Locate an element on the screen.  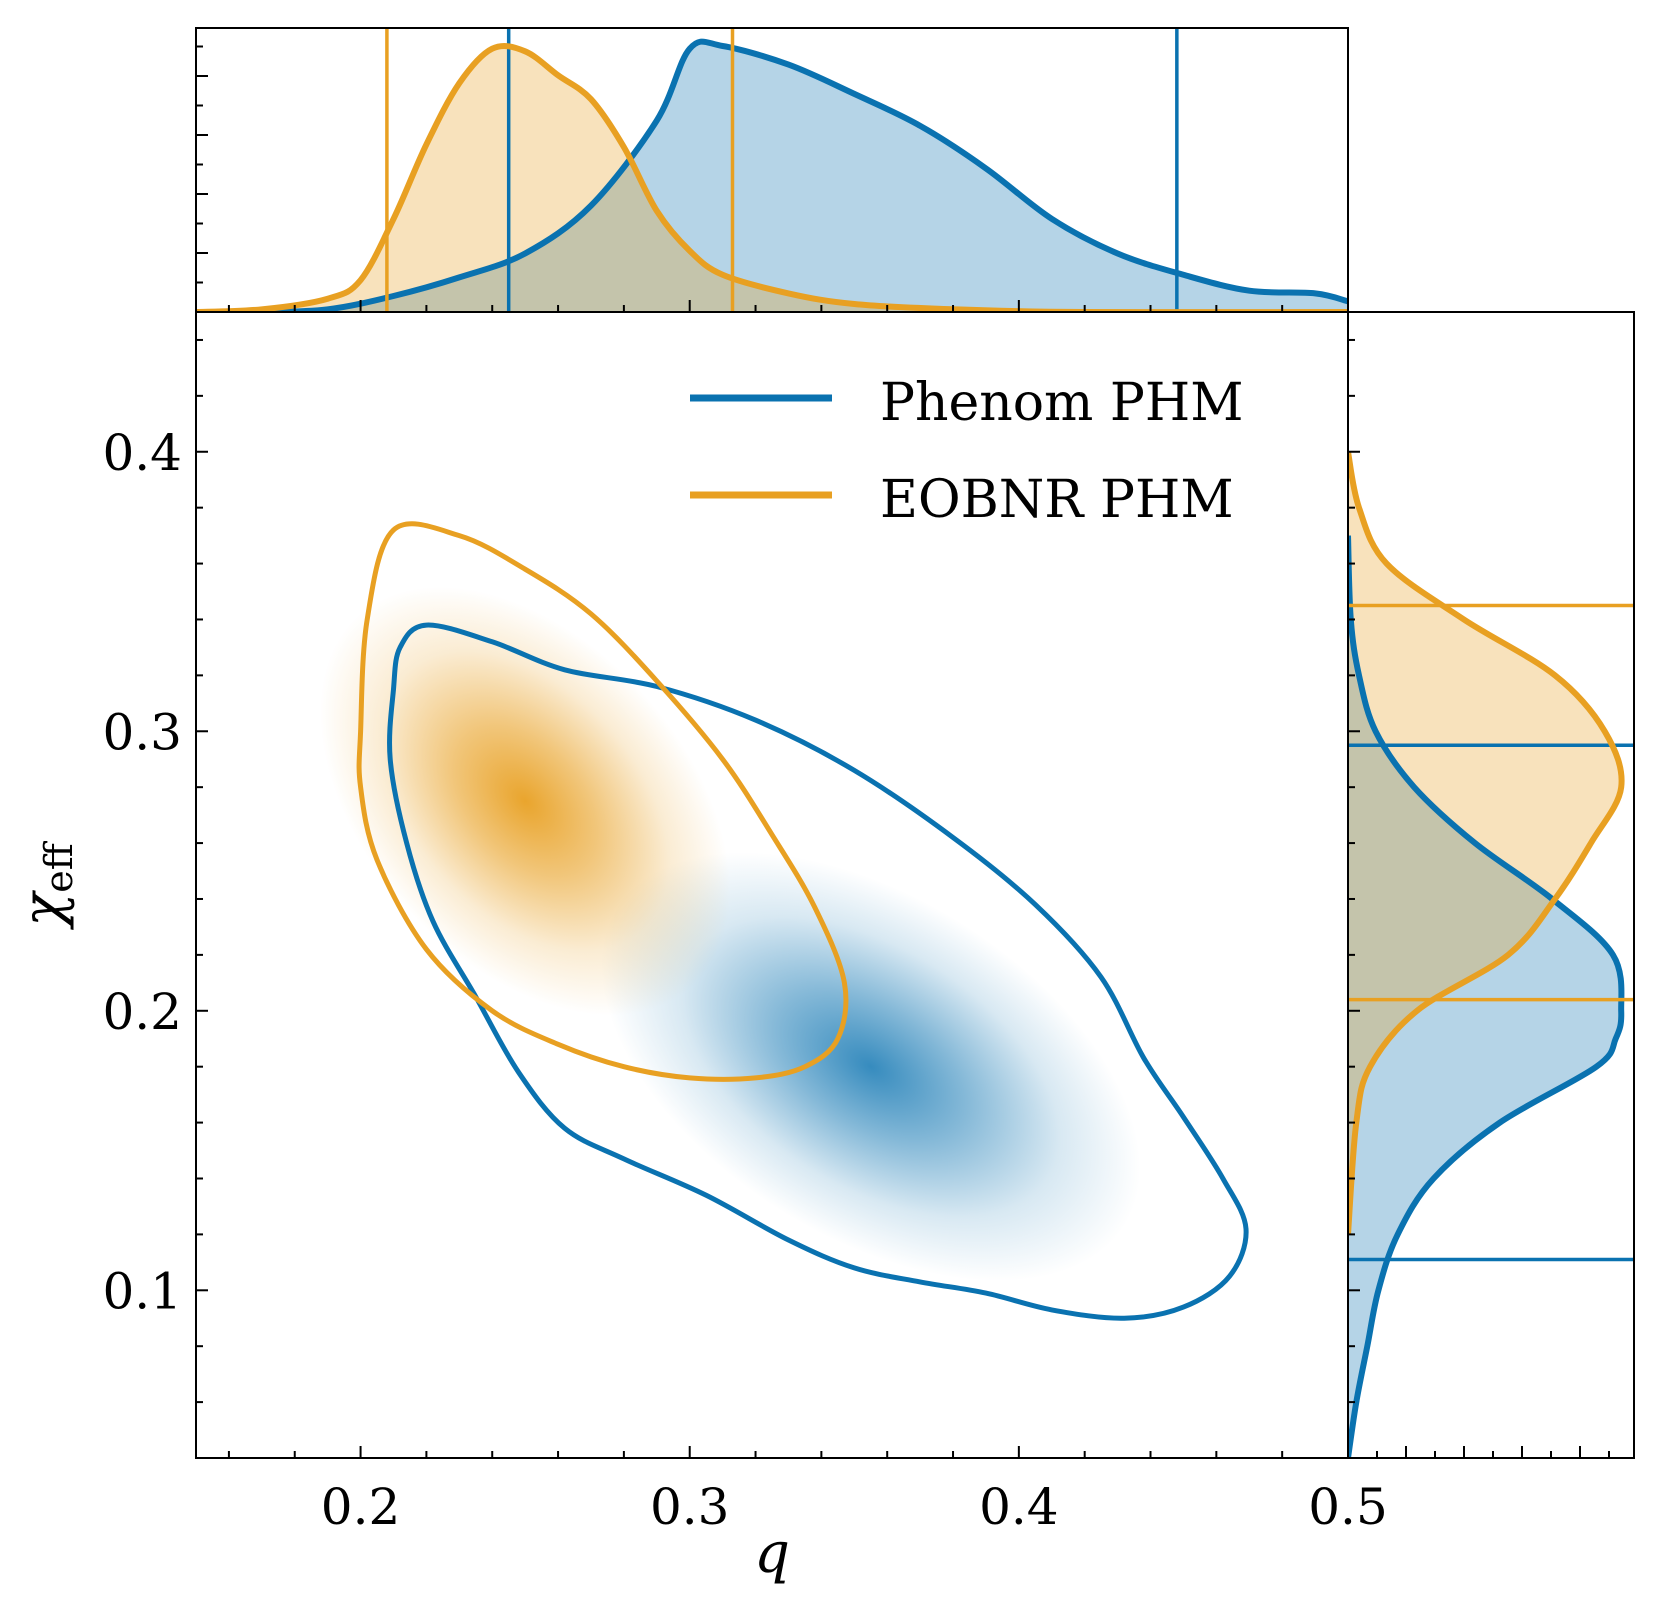
eobnr-q-marginal-fill is located at coordinates (772, 178).